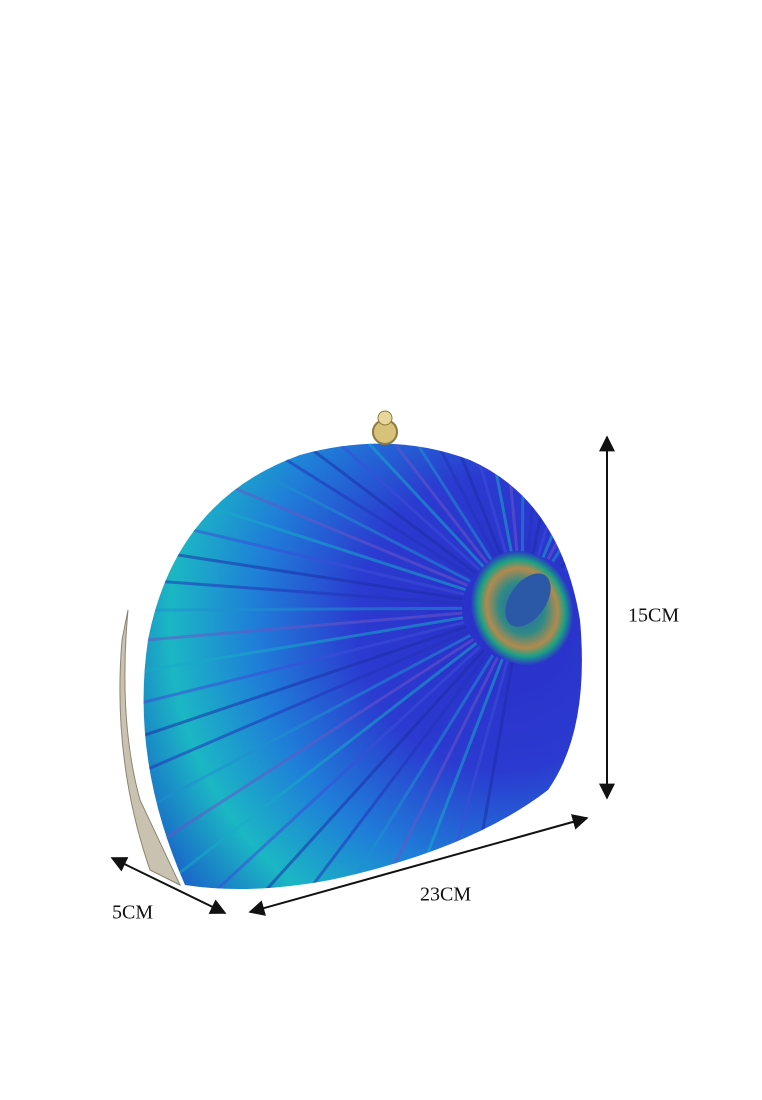 The image size is (762, 1100). What do you see at coordinates (168, 885) in the screenshot?
I see `depth-arrow` at bounding box center [168, 885].